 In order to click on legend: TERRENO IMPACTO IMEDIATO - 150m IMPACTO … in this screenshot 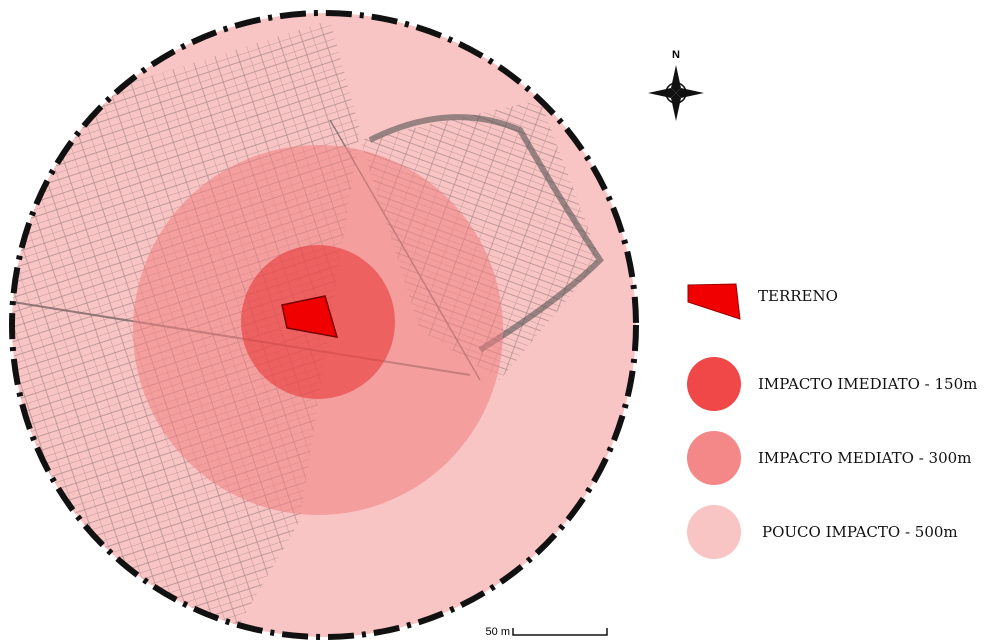, I will do `click(832, 421)`.